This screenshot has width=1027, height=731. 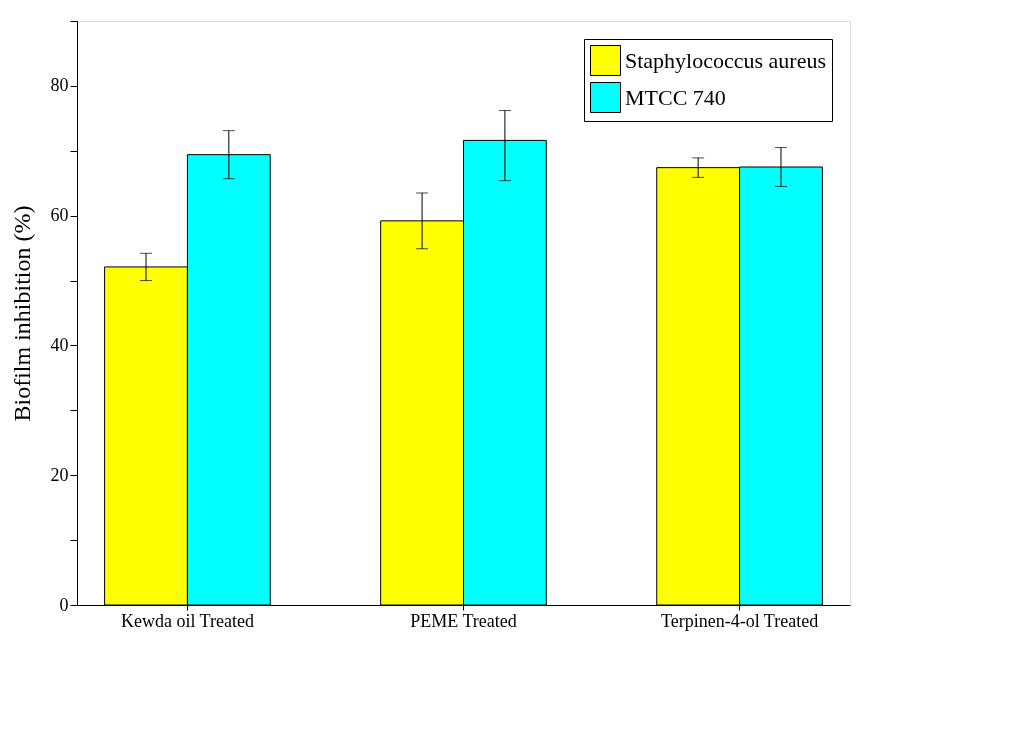 I want to click on y-tick-label: 0, so click(x=64, y=604).